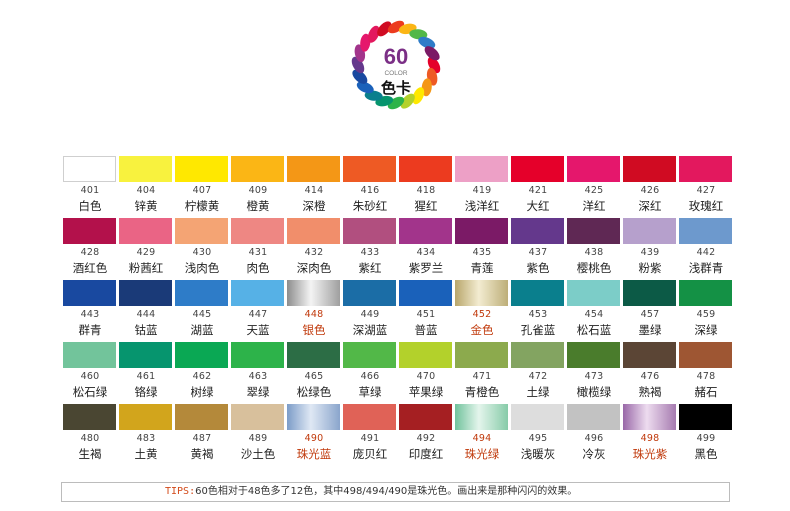 This screenshot has height=511, width=790. I want to click on color-code: 483, so click(146, 438).